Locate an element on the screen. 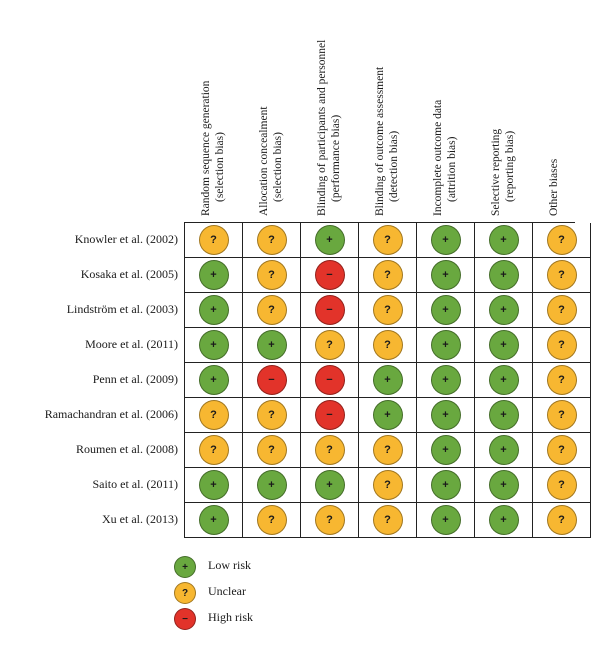 Image resolution: width=613 pixels, height=660 pixels. column-header-subtitle: (selection bias) is located at coordinates (278, 167).